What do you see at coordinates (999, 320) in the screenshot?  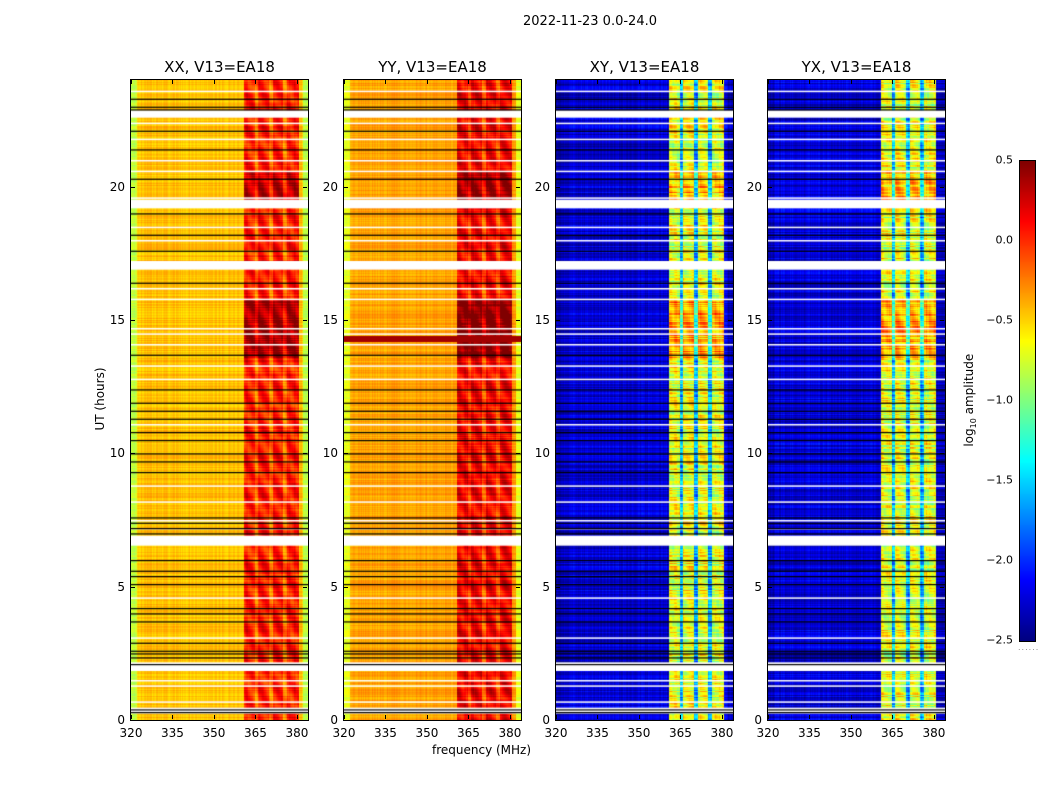 I see `colorbar-tick-label: −0.5` at bounding box center [999, 320].